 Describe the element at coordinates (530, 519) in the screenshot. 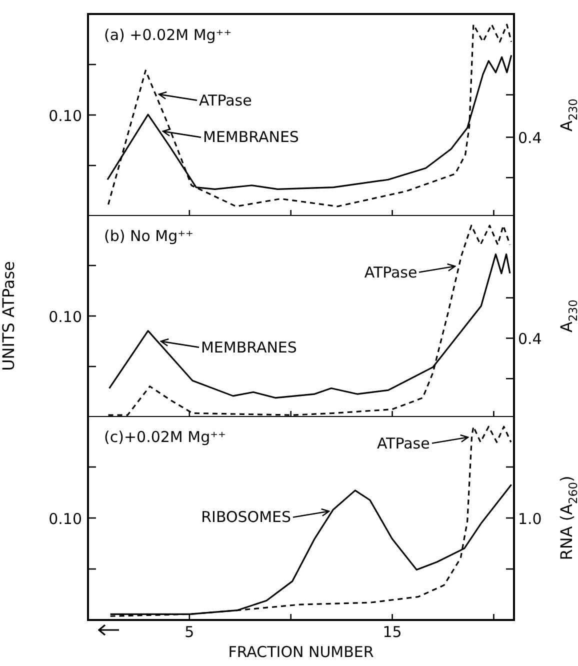

I see `text: 1.0` at that location.